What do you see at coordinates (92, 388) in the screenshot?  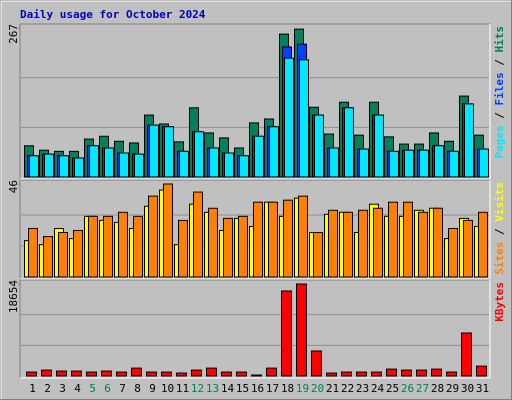 I see `x-tick-label: 5` at bounding box center [92, 388].